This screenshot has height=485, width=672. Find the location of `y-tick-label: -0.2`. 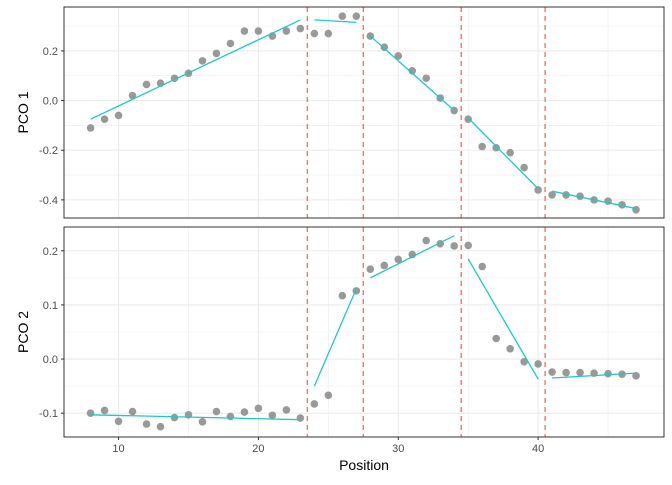

y-tick-label: -0.2 is located at coordinates (48, 151).